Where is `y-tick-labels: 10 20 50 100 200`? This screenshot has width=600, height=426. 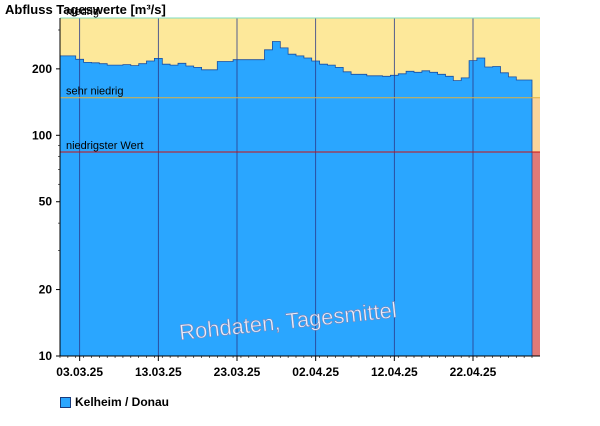 y-tick-labels: 10 20 50 100 200 is located at coordinates (46, 196).